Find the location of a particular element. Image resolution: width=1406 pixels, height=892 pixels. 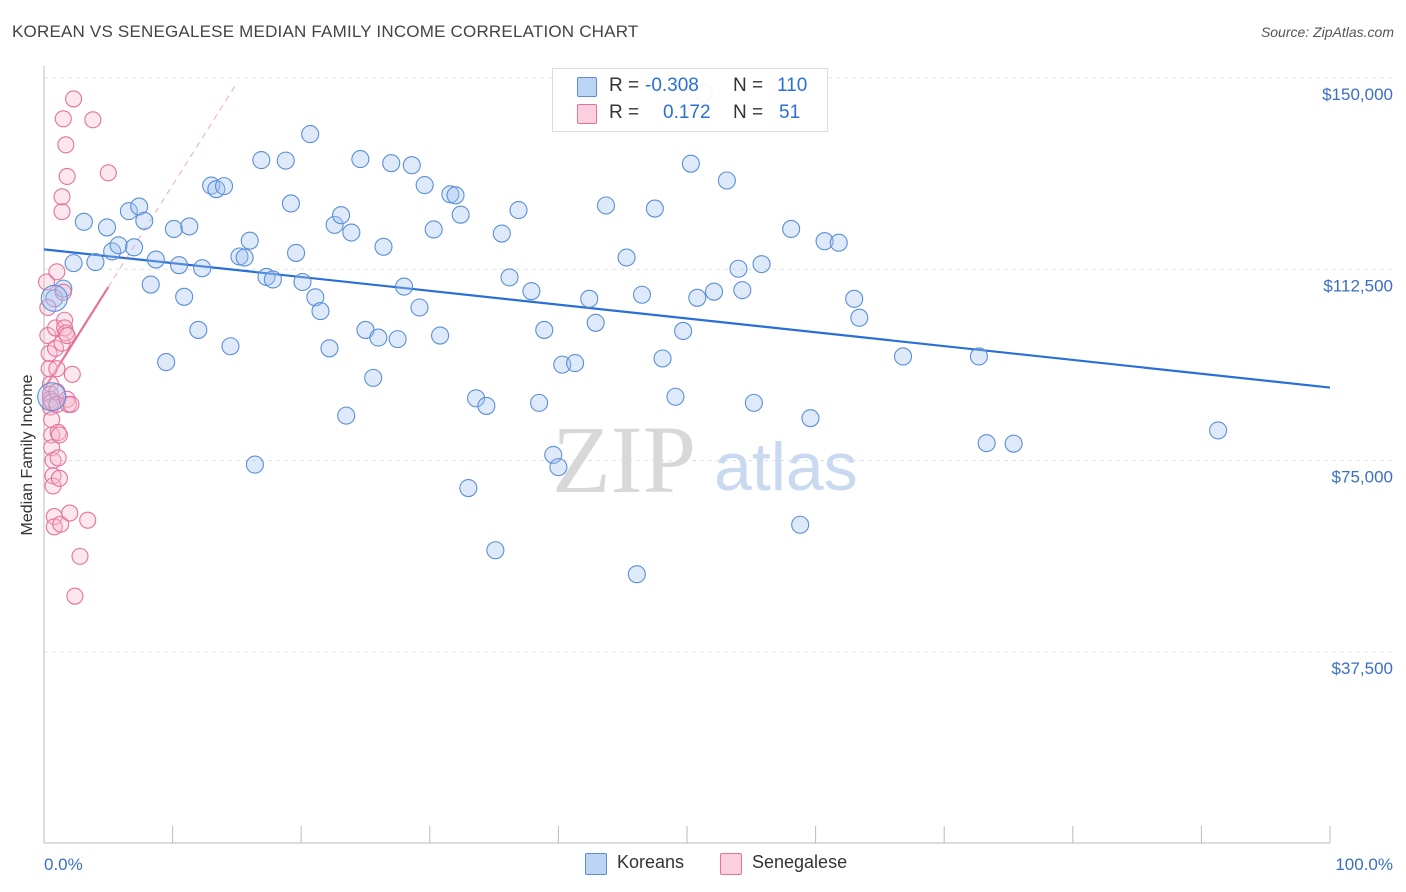

y-tick-label: $75,000 is located at coordinates (1362, 477).